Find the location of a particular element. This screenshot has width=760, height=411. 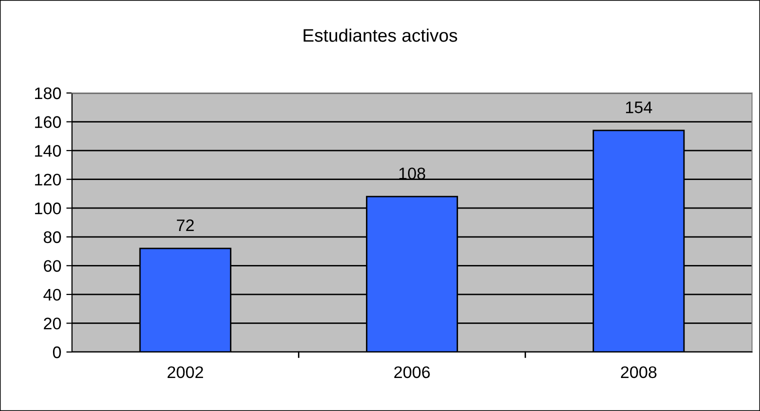

y-tick-label: 40 is located at coordinates (52, 294).